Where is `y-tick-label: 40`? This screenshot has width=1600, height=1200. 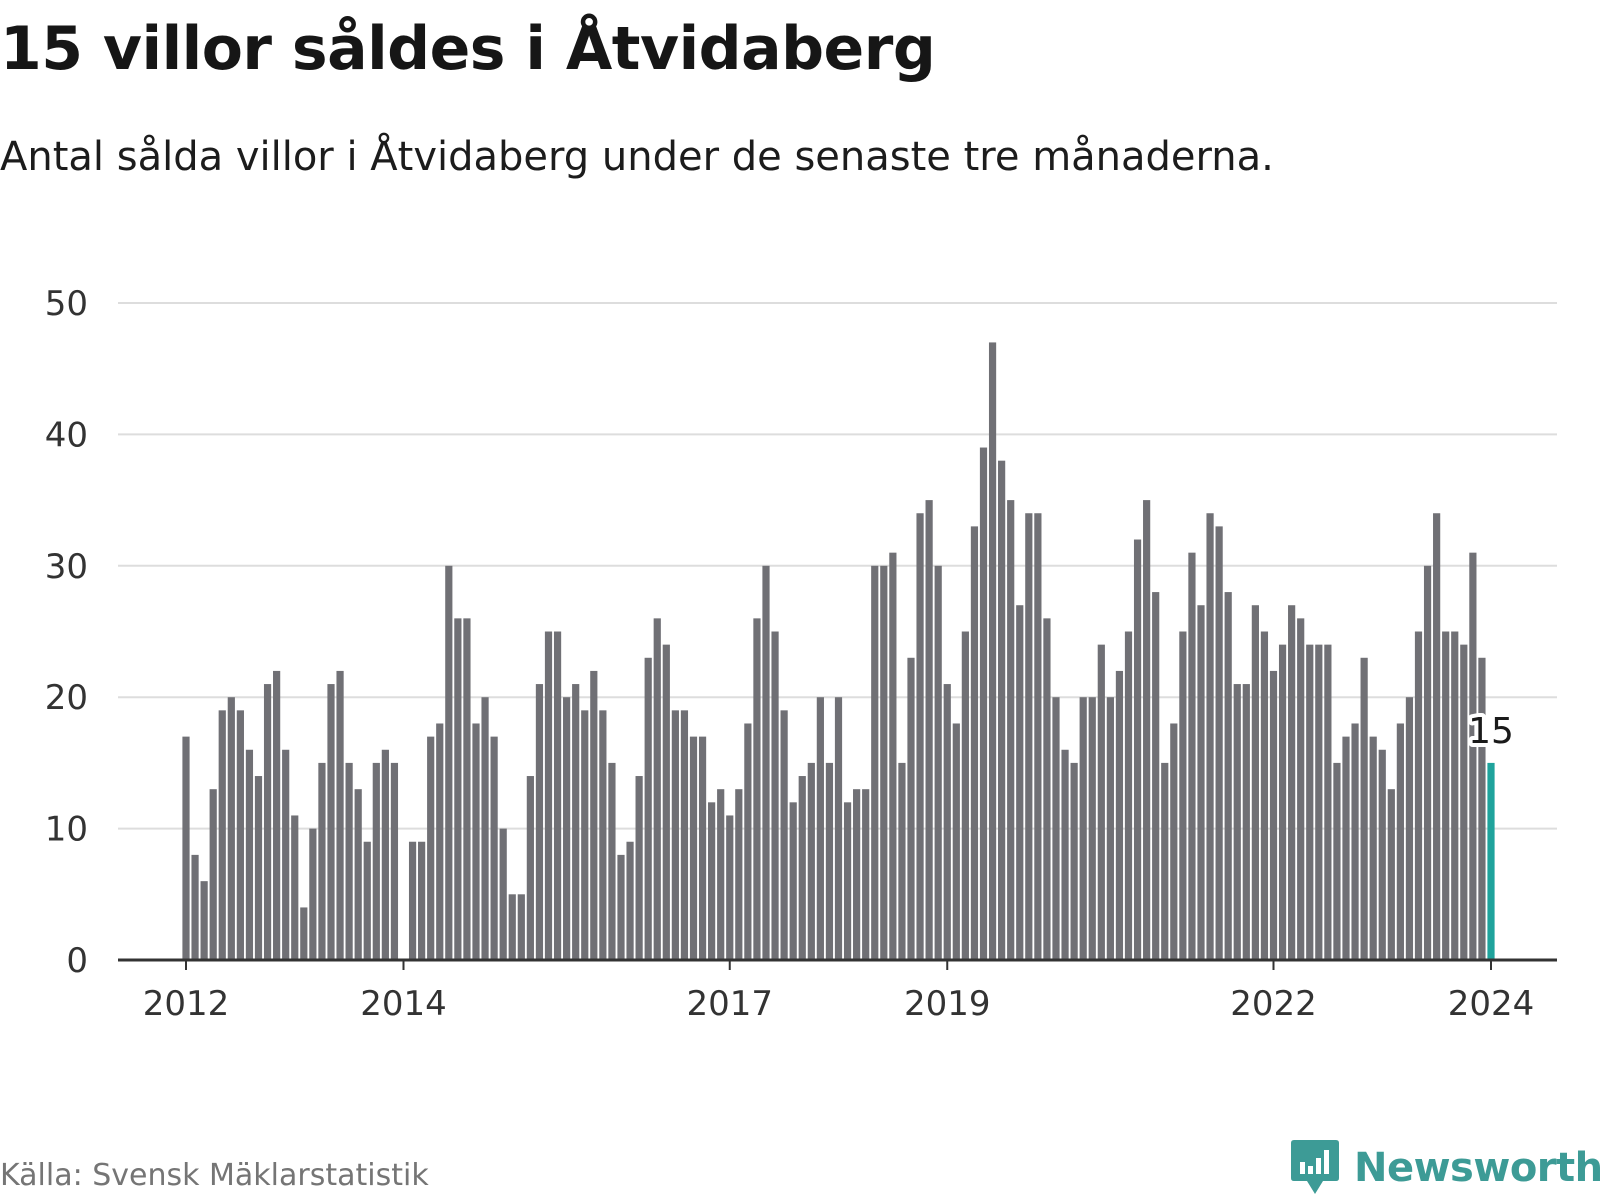 y-tick-label: 40 is located at coordinates (66, 435).